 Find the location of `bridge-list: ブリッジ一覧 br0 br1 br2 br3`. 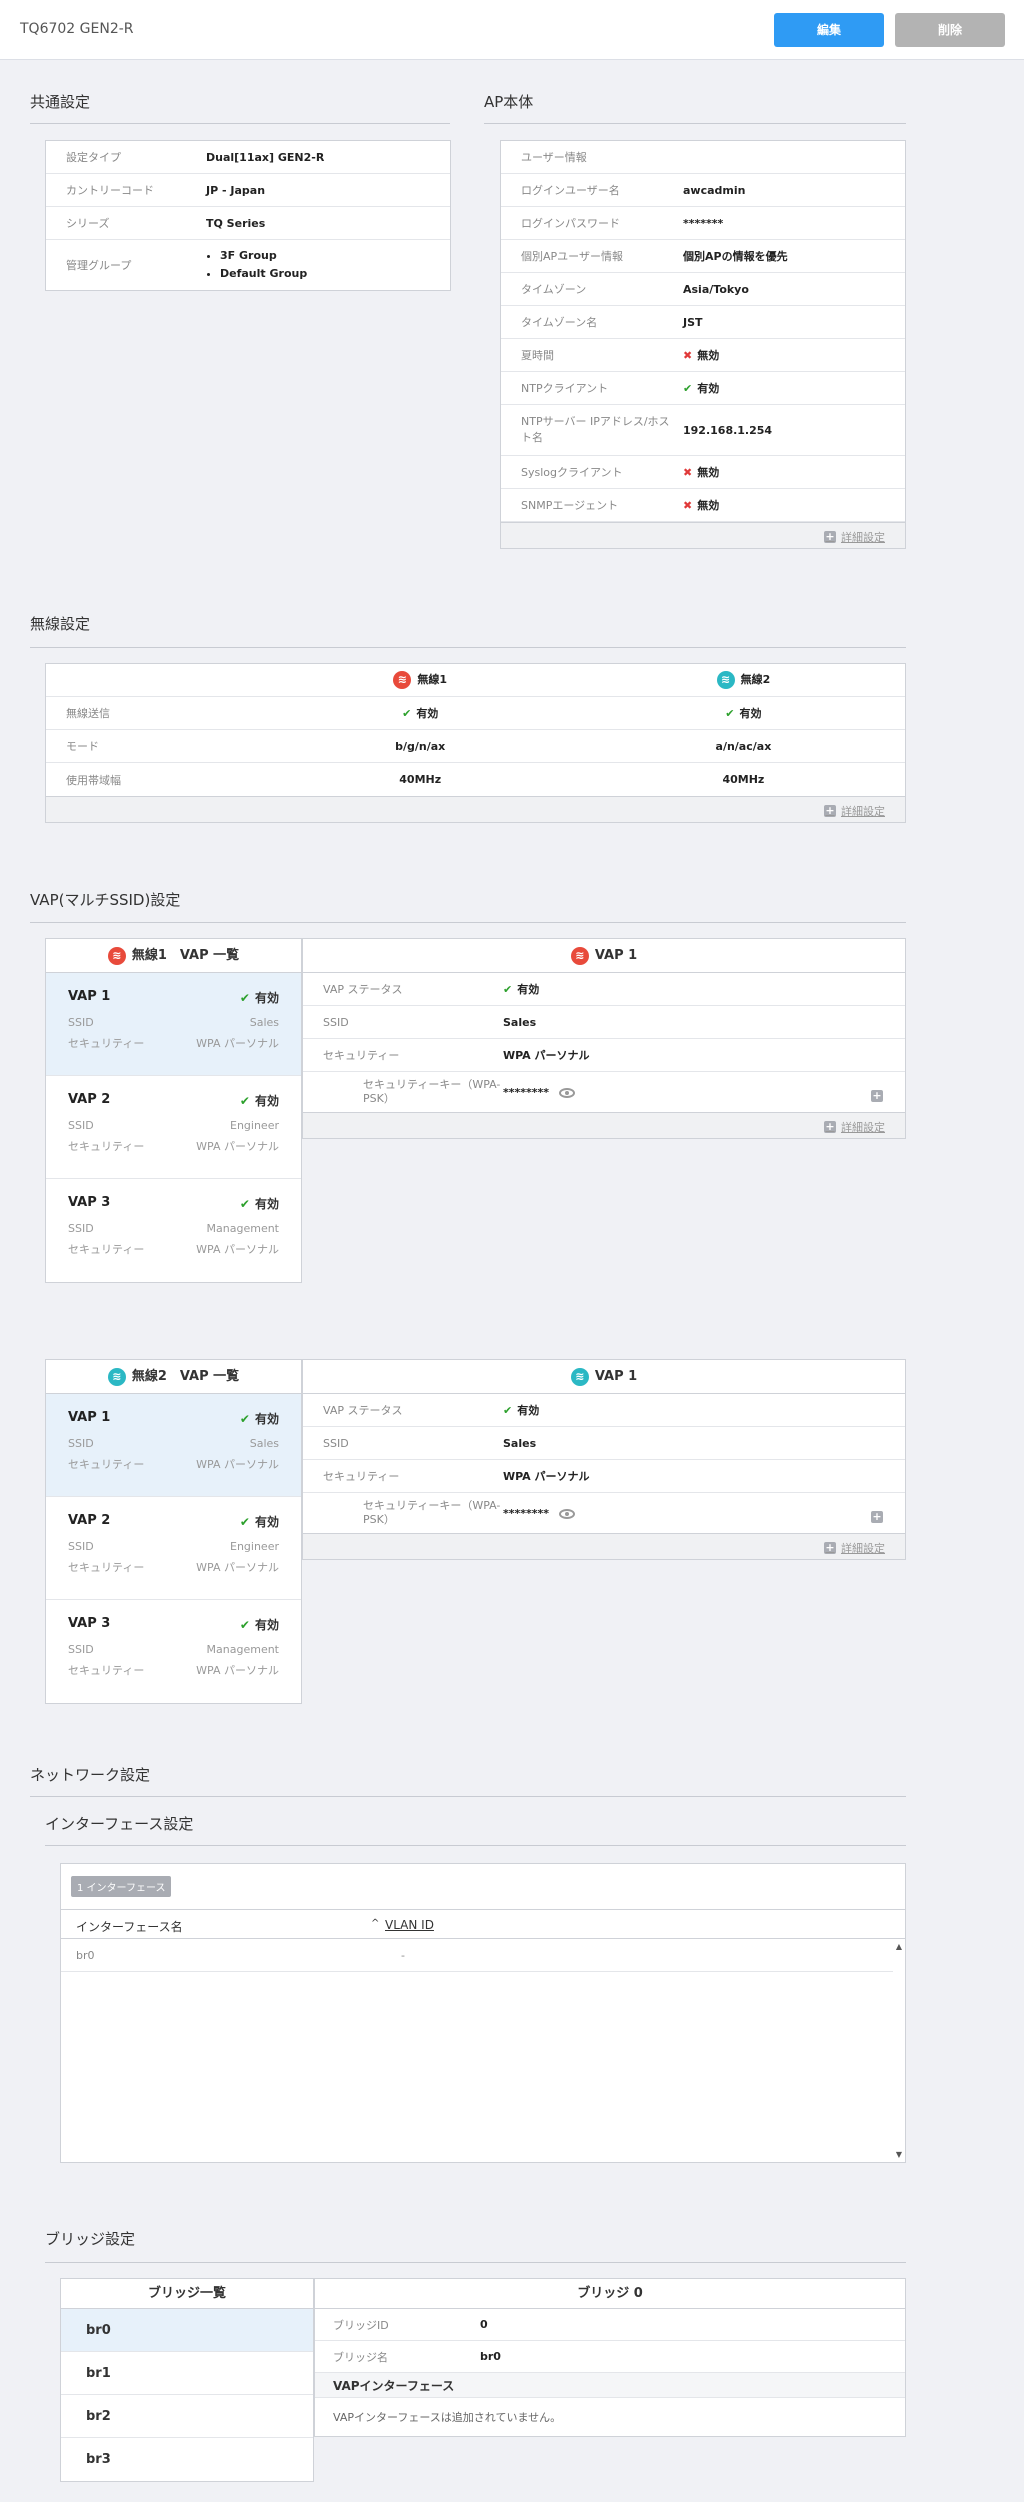

bridge-list: ブリッジ一覧 br0 br1 br2 br3 is located at coordinates (187, 2380).